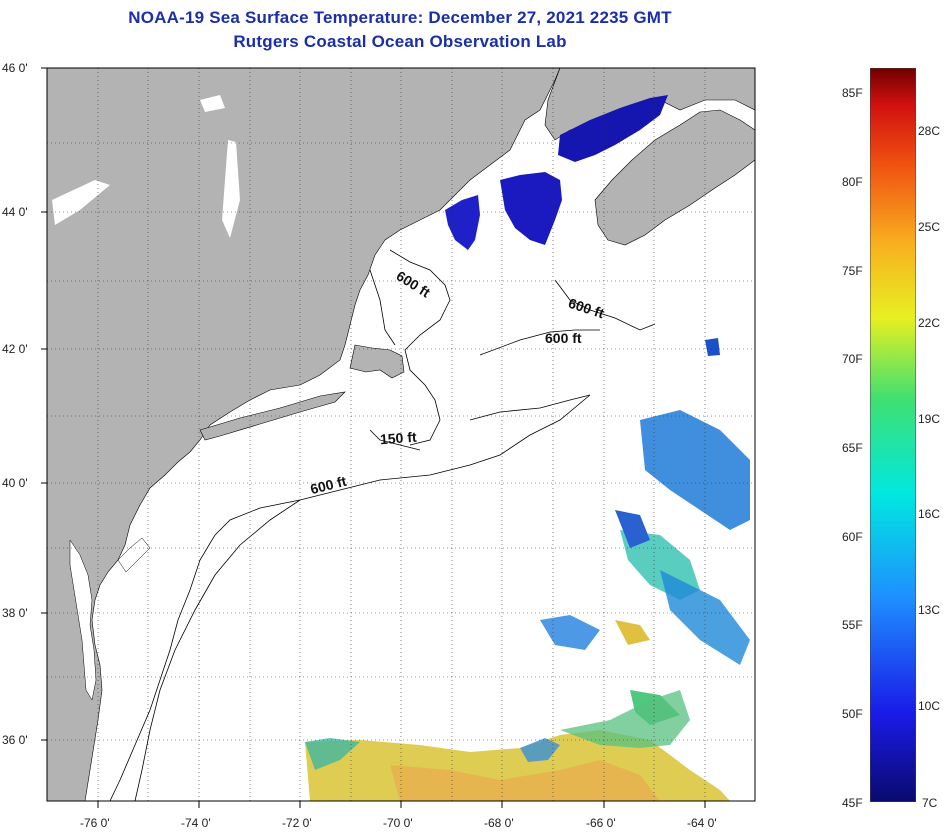 The width and height of the screenshot is (944, 832). What do you see at coordinates (15, 212) in the screenshot?
I see `lat-label: 44 0'` at bounding box center [15, 212].